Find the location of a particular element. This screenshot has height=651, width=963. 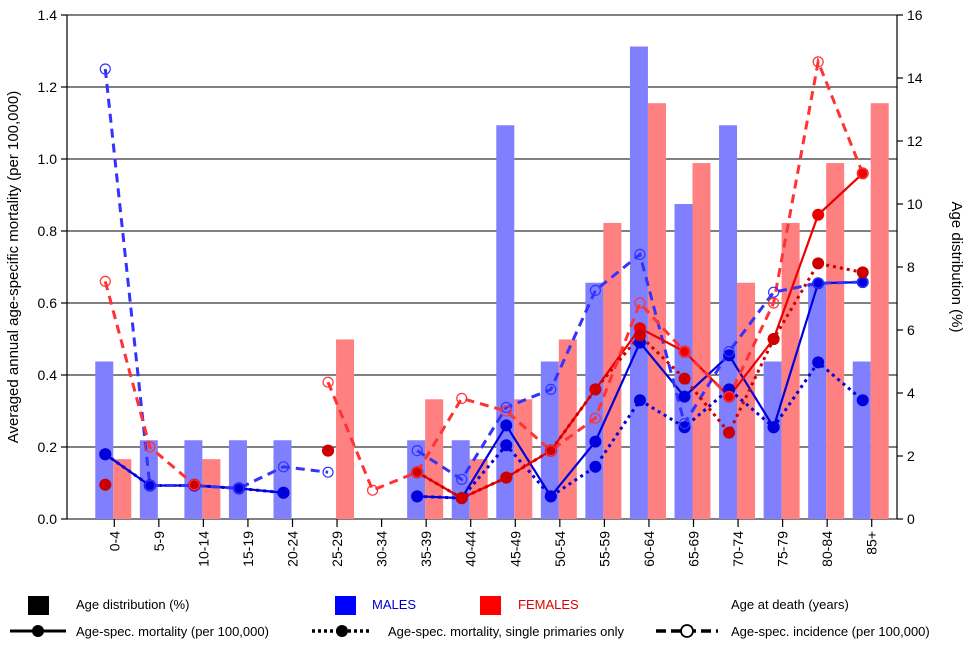

legend-females-swatch is located at coordinates (490, 605).